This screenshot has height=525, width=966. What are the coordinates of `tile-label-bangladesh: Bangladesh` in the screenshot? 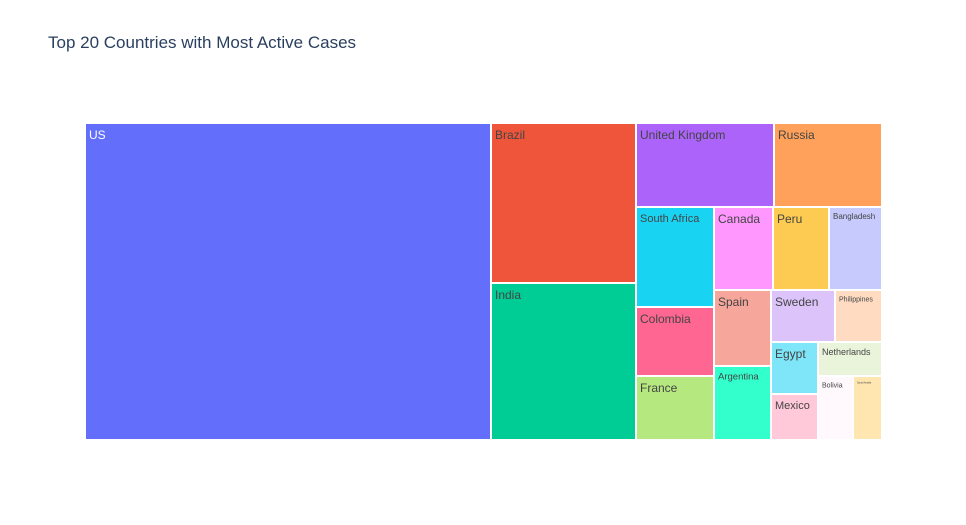 It's located at (854, 216).